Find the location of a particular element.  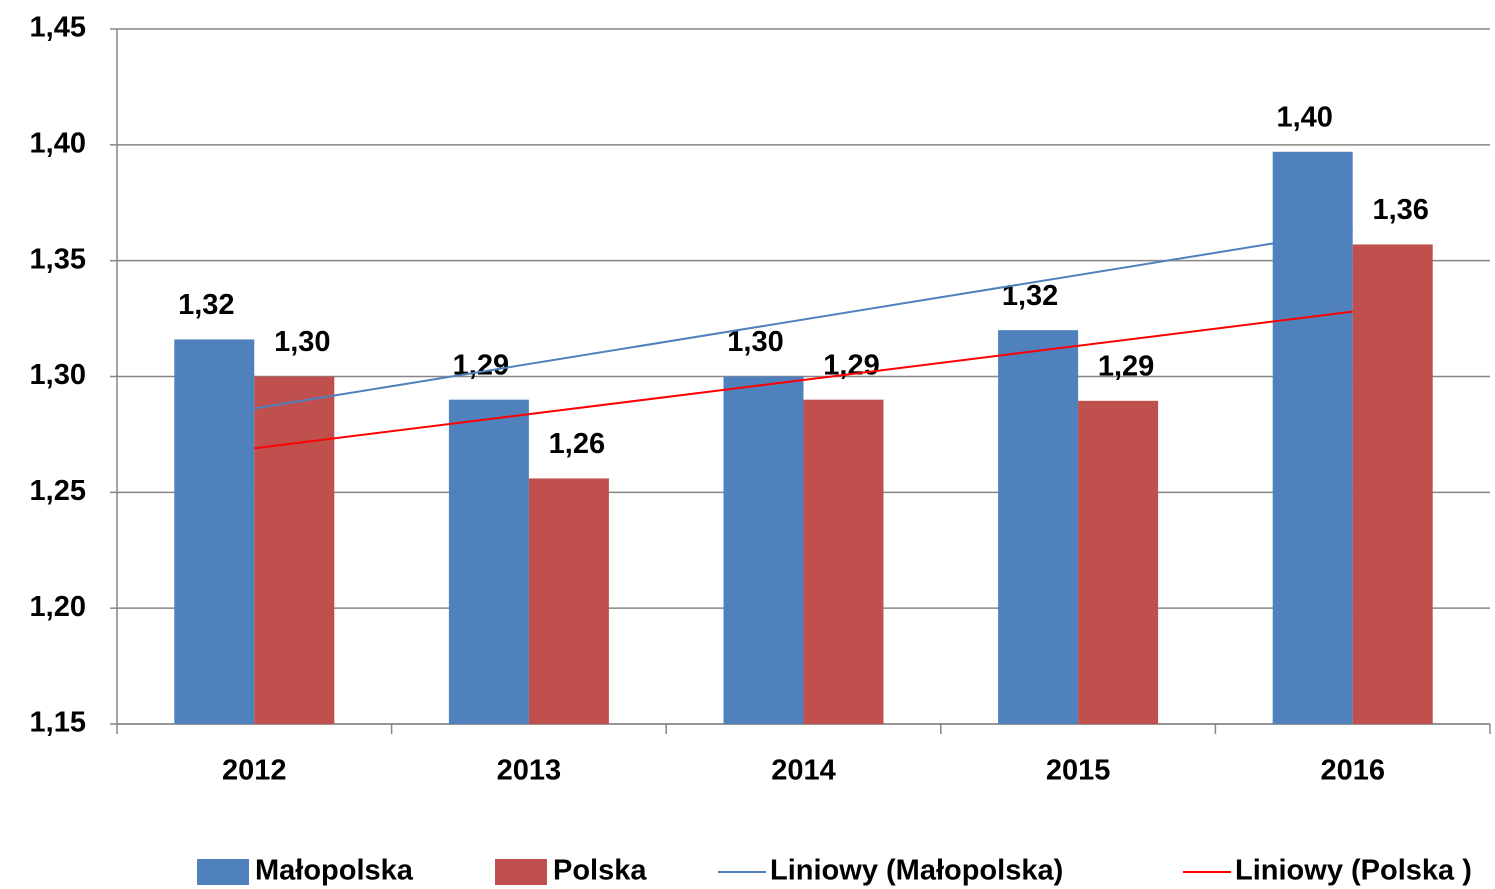

legend-label: Liniowy (Małopolska) is located at coordinates (916, 871).